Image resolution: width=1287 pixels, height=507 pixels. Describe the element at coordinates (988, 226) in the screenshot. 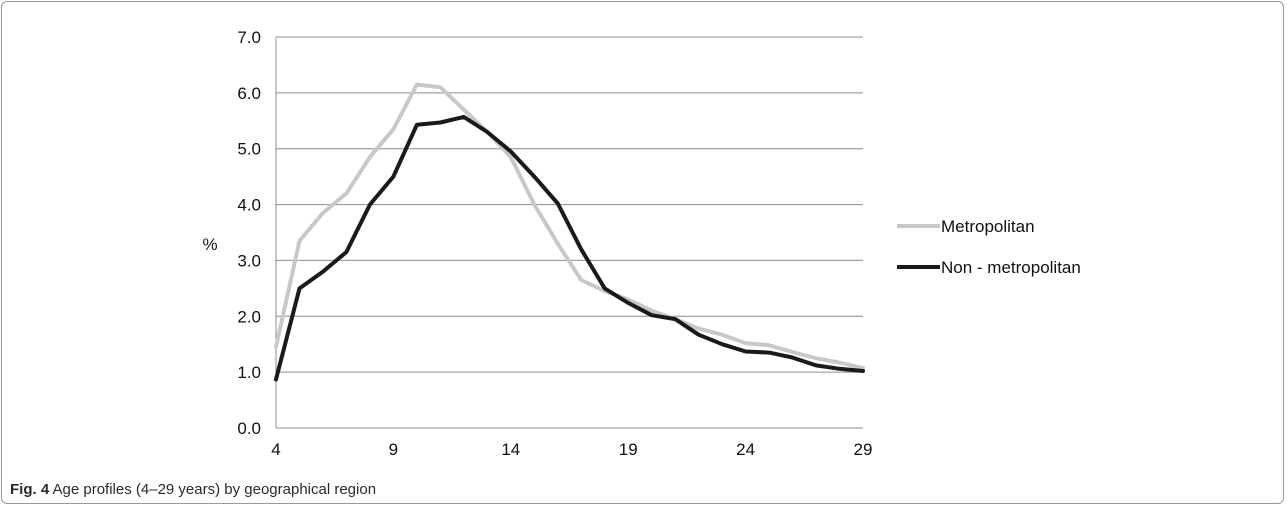

I see `legend-label-metropolitan: Metropolitan` at that location.